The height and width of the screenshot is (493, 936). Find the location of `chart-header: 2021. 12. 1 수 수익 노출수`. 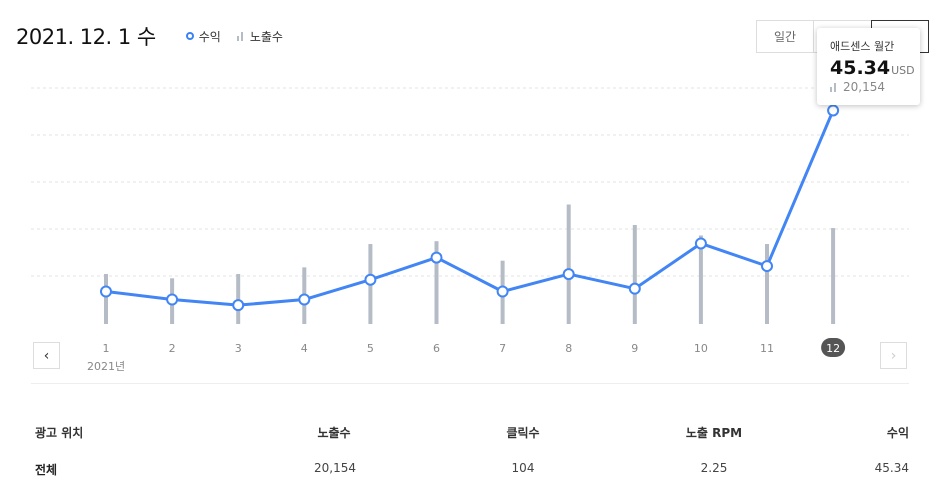

chart-header: 2021. 12. 1 수 수익 노출수 is located at coordinates (157, 36).